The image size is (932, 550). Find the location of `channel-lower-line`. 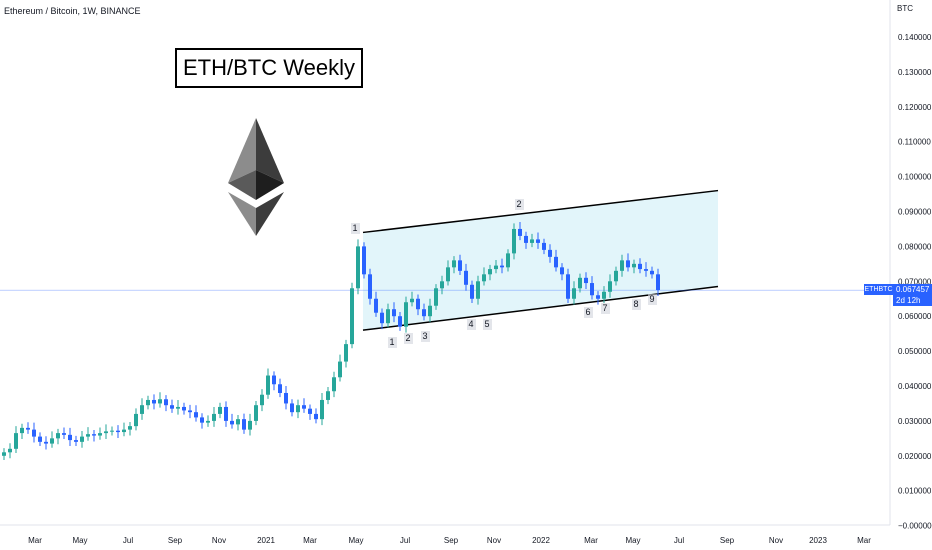

channel-lower-line is located at coordinates (540, 308).